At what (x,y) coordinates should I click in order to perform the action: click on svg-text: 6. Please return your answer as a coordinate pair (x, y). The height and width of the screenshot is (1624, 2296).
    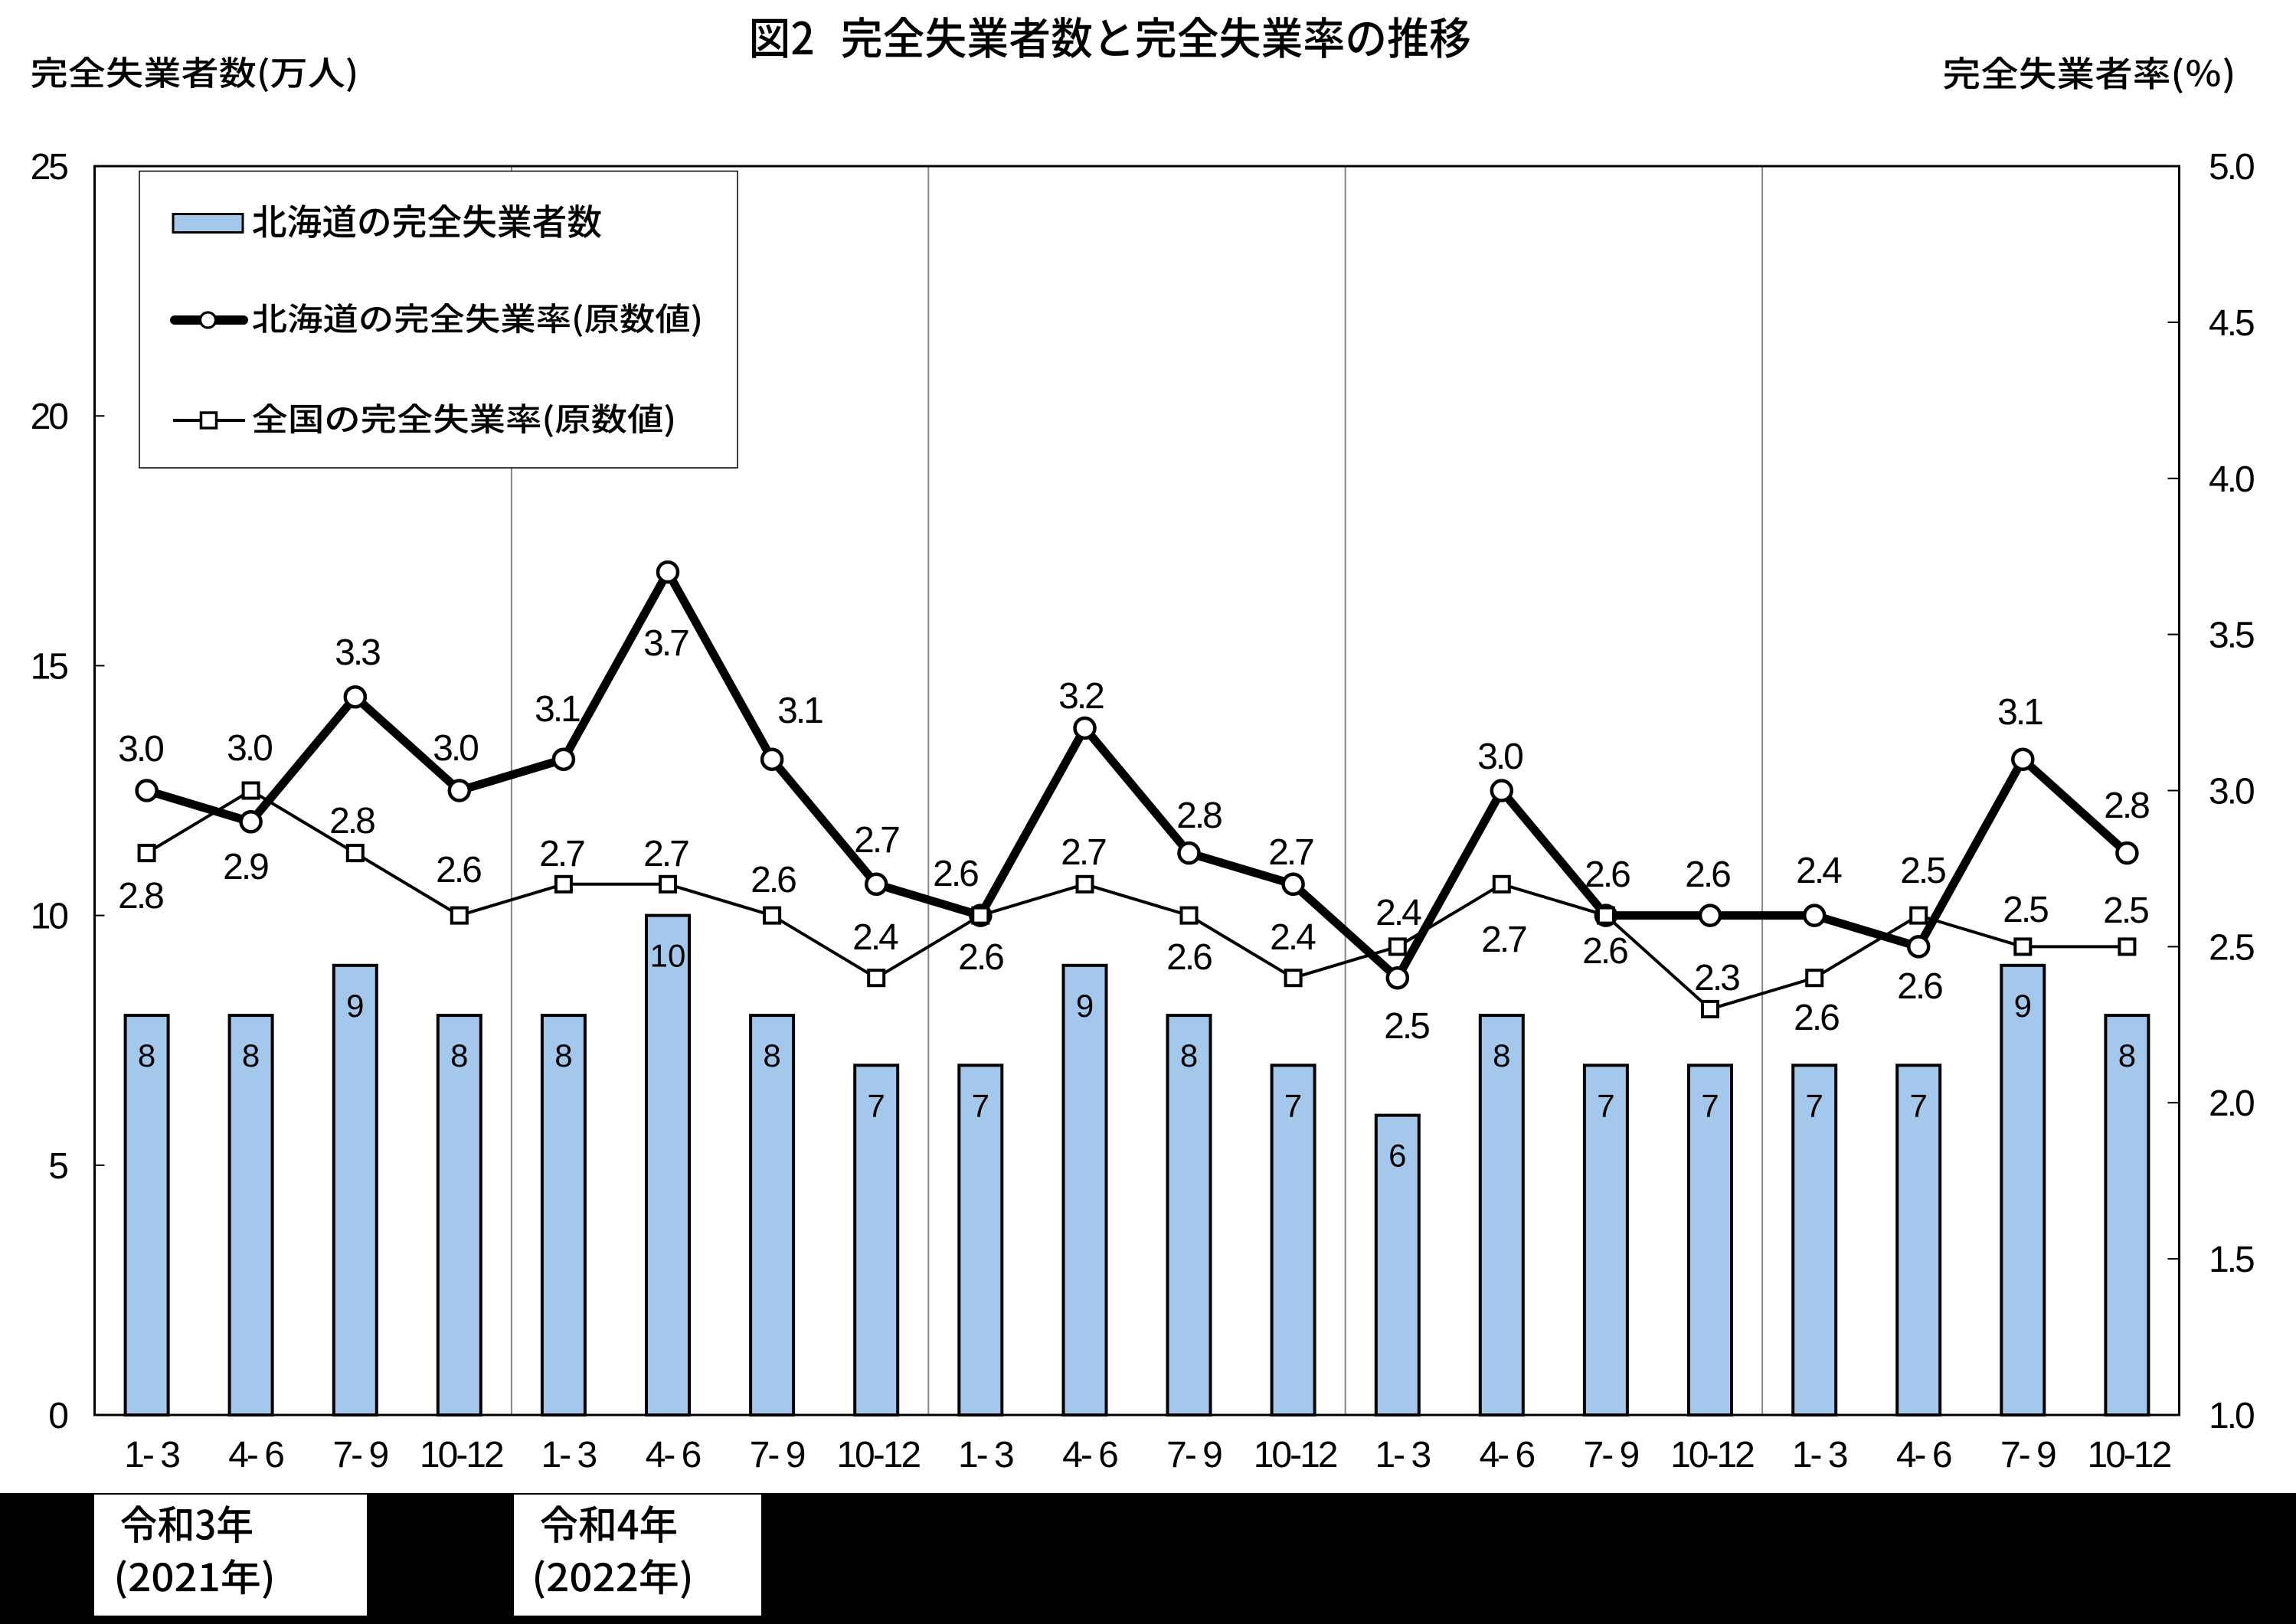
    Looking at the image, I should click on (1397, 1156).